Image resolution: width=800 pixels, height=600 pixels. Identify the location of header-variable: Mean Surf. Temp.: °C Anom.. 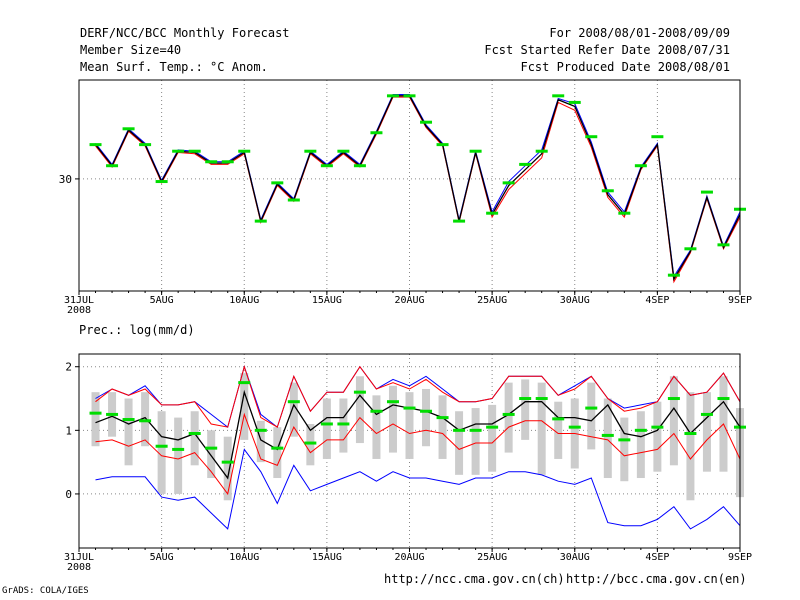
(174, 67).